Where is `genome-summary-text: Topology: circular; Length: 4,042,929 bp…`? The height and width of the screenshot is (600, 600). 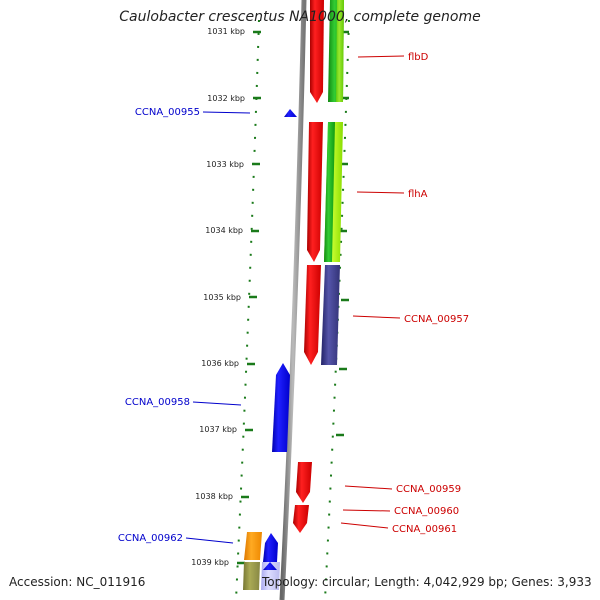 genome-summary-text: Topology: circular; Length: 4,042,929 bp… is located at coordinates (427, 582).